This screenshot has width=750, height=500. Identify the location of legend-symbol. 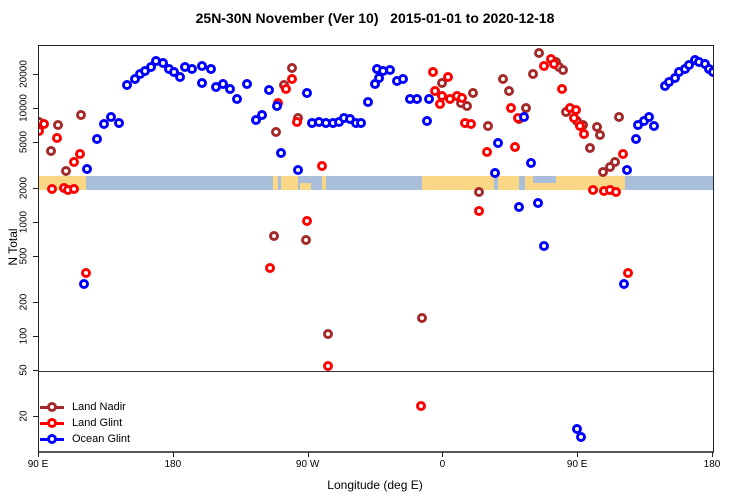
(52, 439).